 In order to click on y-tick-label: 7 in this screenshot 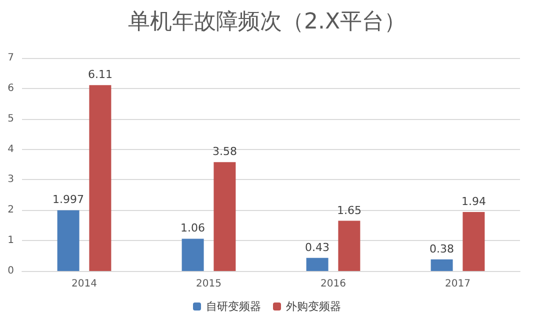, I will do `click(11, 58)`.